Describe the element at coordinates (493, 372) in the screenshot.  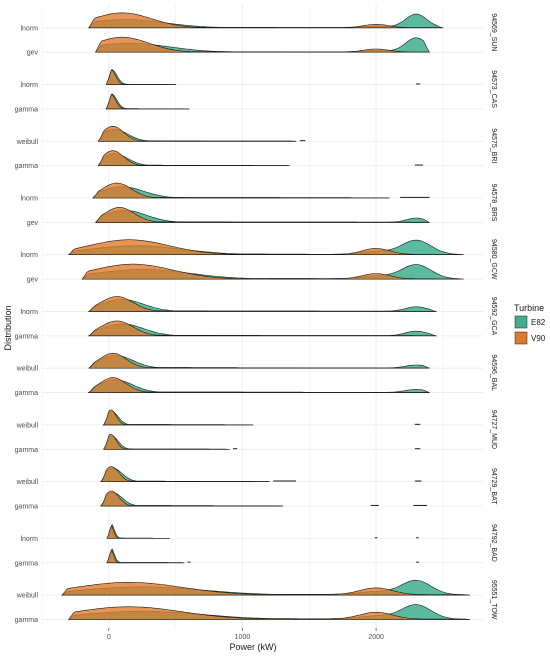
I see `facet-strip-label: 94596_BAL` at that location.